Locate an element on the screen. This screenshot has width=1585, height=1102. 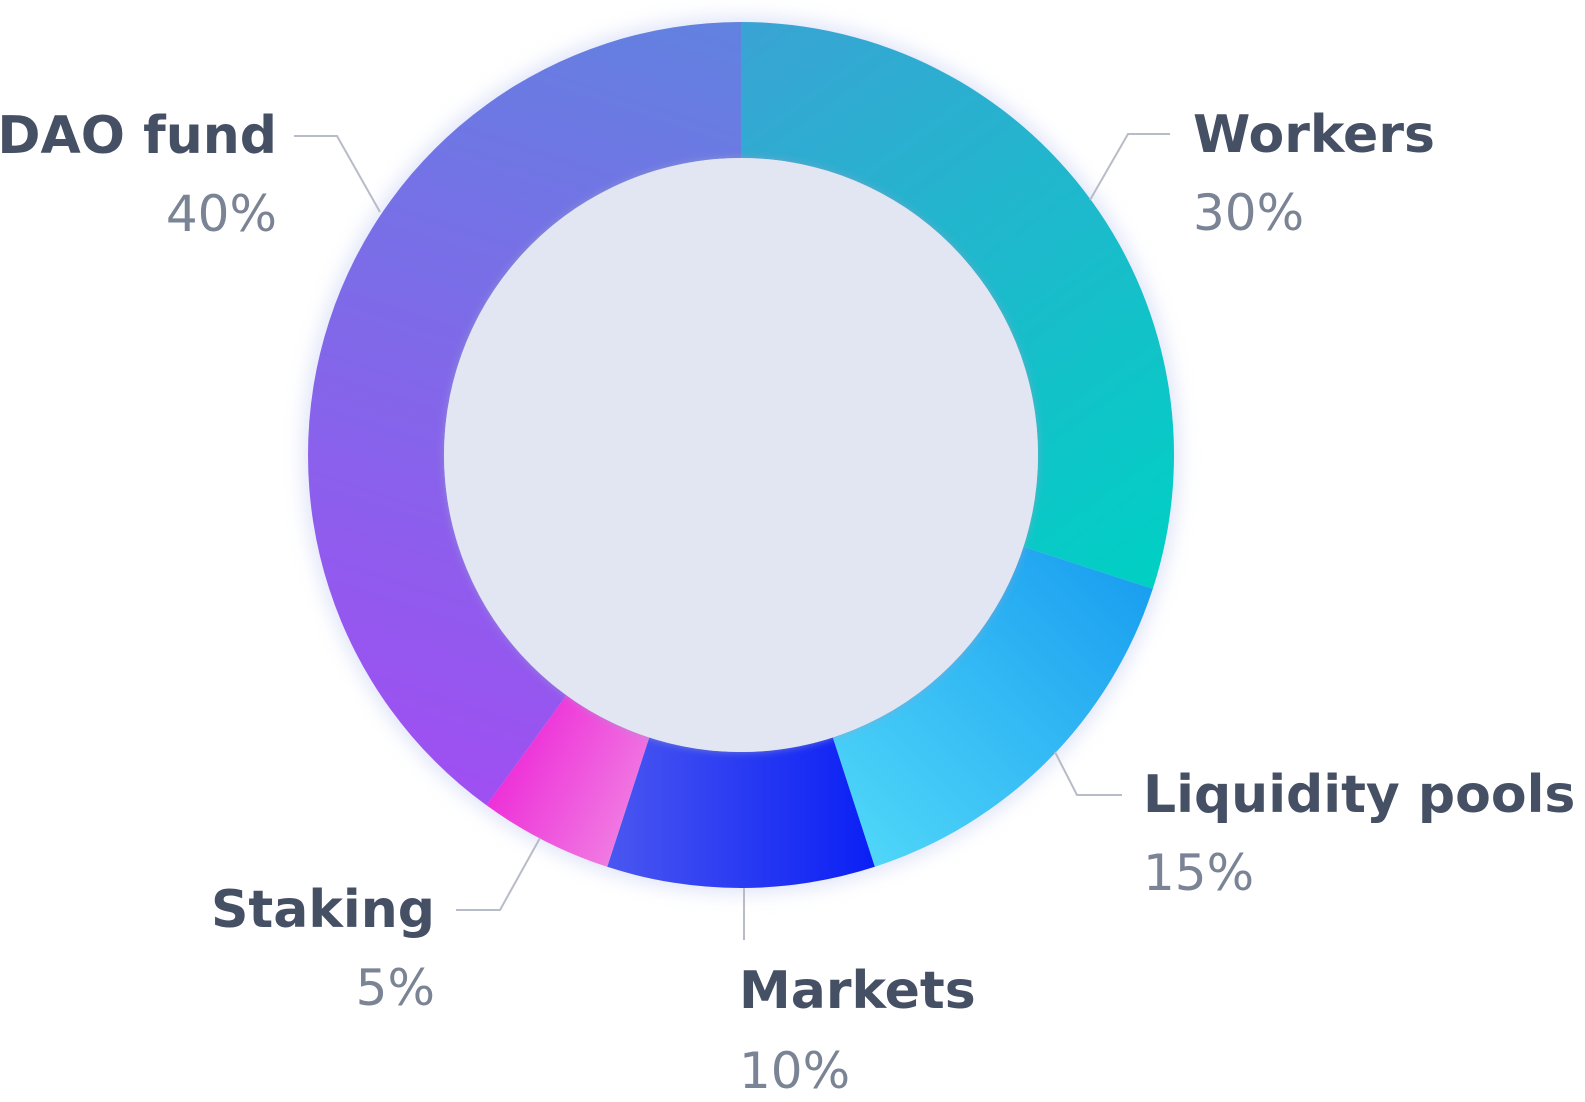
leader-line-workers is located at coordinates (1129, 167).